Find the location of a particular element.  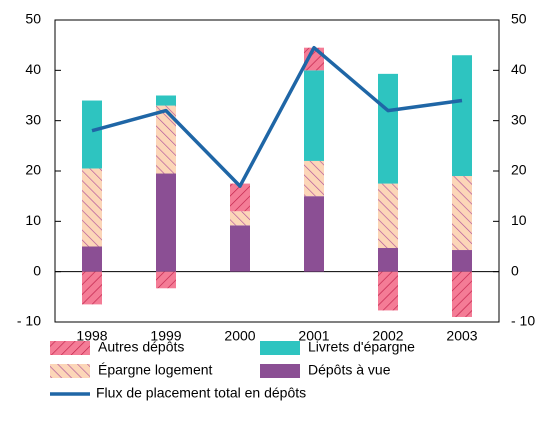

y-tick-label: 50 is located at coordinates (33, 19).